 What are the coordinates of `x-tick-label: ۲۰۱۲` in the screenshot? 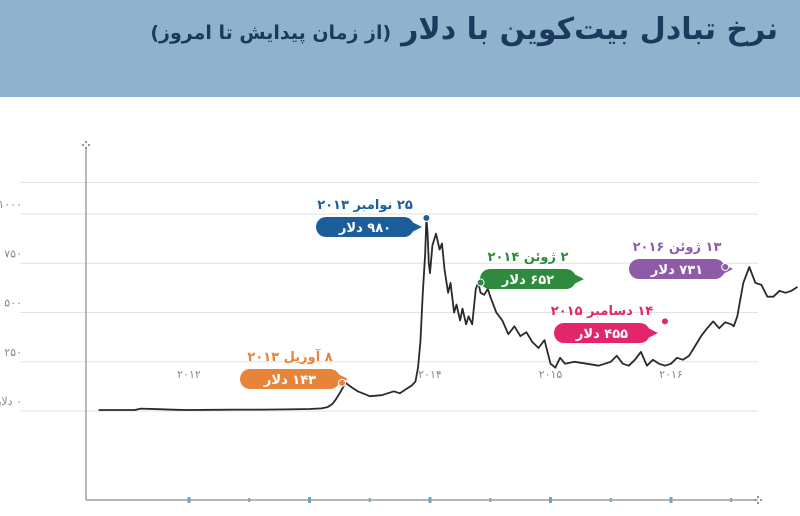 It's located at (189, 374).